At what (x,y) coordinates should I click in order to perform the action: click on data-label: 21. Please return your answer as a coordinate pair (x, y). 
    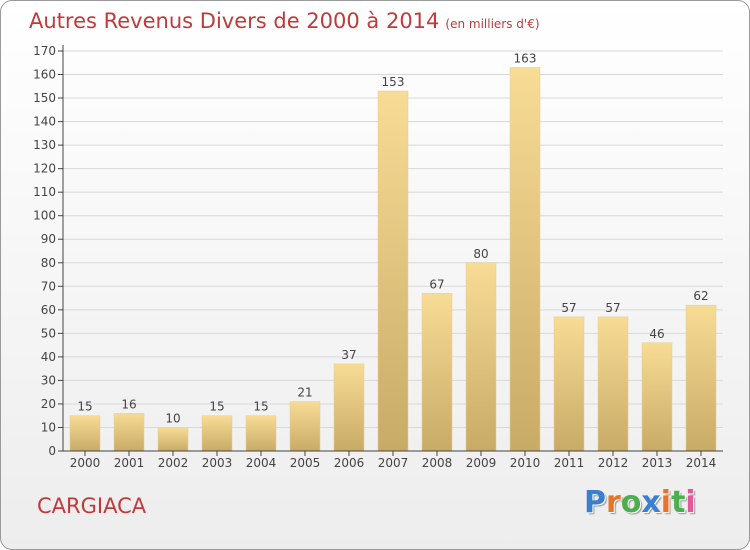
    Looking at the image, I should click on (304, 393).